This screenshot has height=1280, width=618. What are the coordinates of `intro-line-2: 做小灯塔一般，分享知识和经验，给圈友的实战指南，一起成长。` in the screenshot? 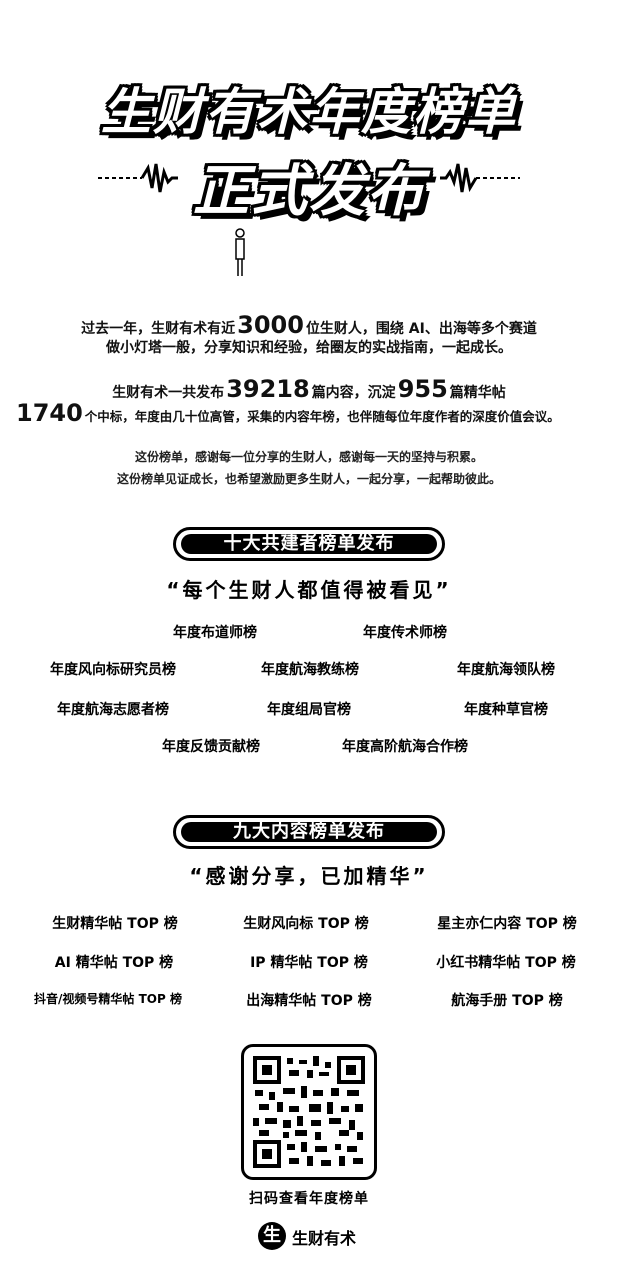 It's located at (309, 348).